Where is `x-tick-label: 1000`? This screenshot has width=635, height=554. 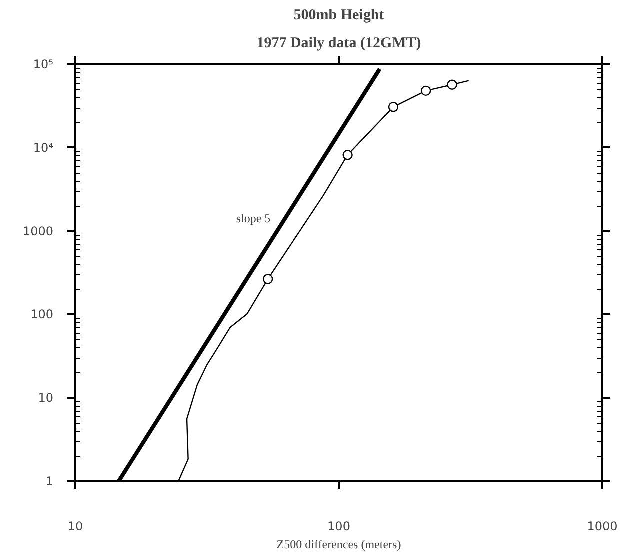
x-tick-label: 1000 is located at coordinates (602, 527).